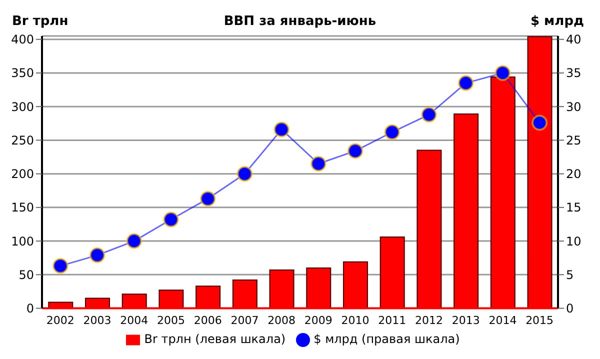 The width and height of the screenshot is (600, 359). What do you see at coordinates (318, 321) in the screenshot?
I see `x-tick-label: 2009` at bounding box center [318, 321].